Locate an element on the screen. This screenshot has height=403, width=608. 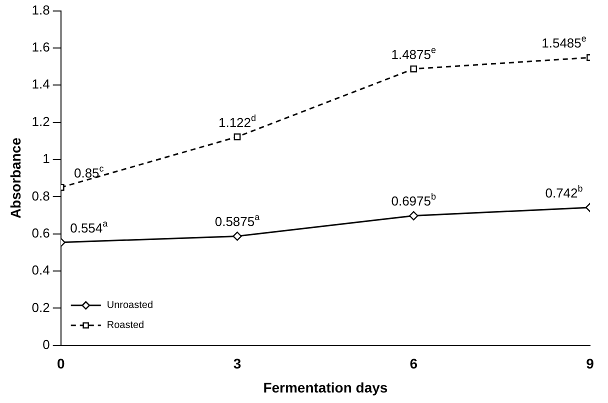
legend-label: Unroasted is located at coordinates (130, 306).